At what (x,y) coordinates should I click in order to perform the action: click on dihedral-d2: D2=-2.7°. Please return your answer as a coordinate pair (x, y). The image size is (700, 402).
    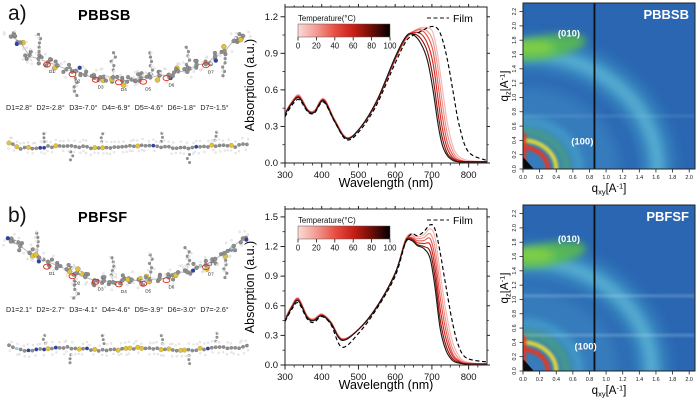
    Looking at the image, I should click on (50, 310).